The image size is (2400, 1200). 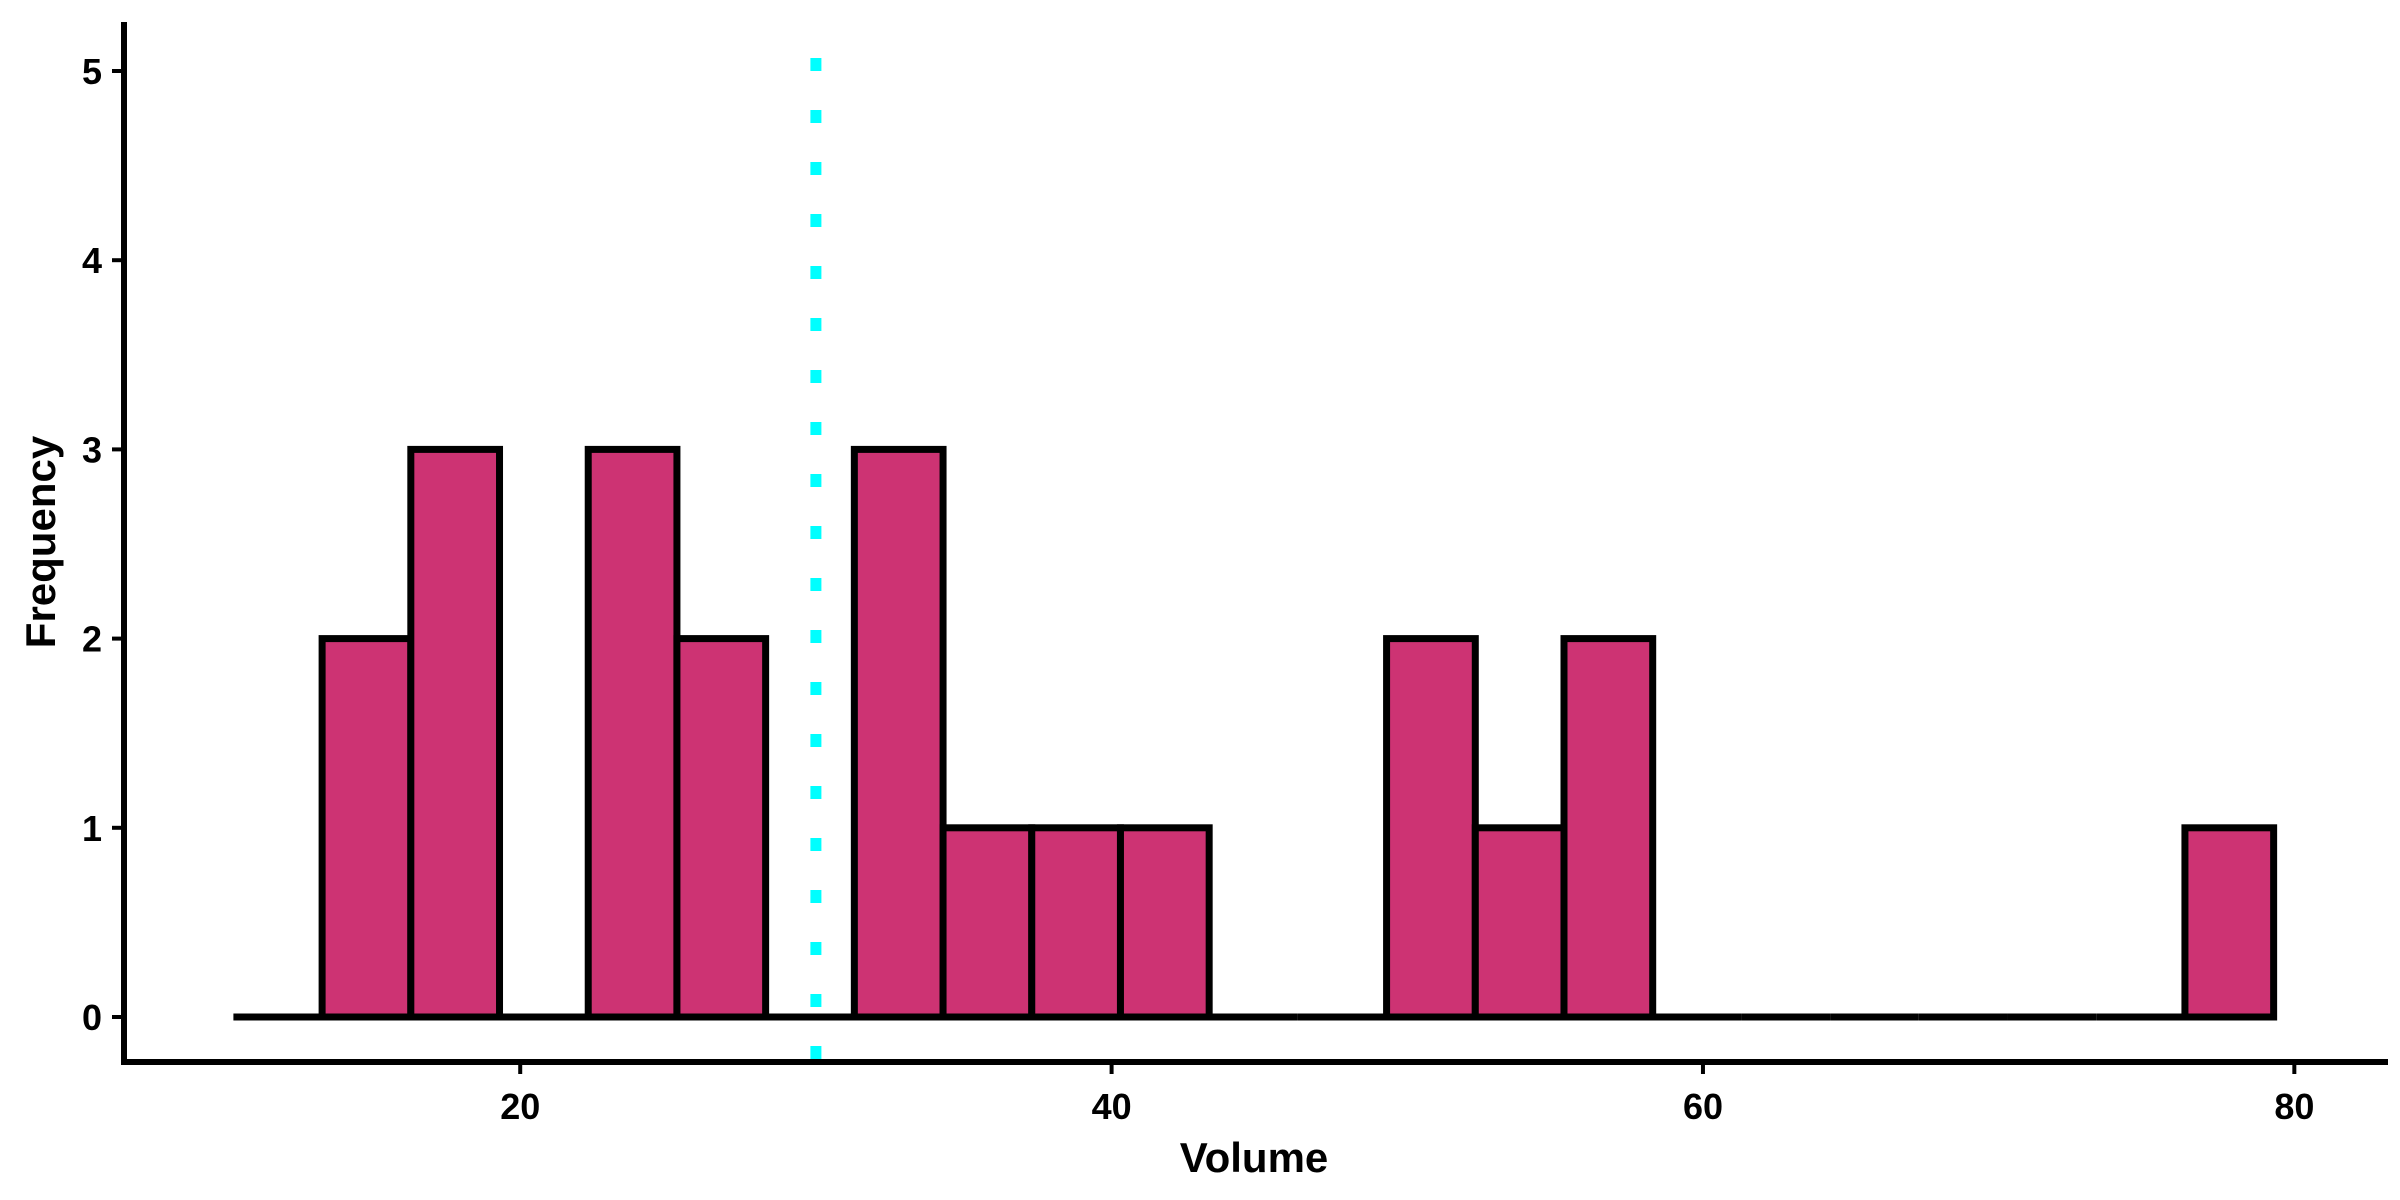 I want to click on y-axis-title: Frequency, so click(x=40, y=541).